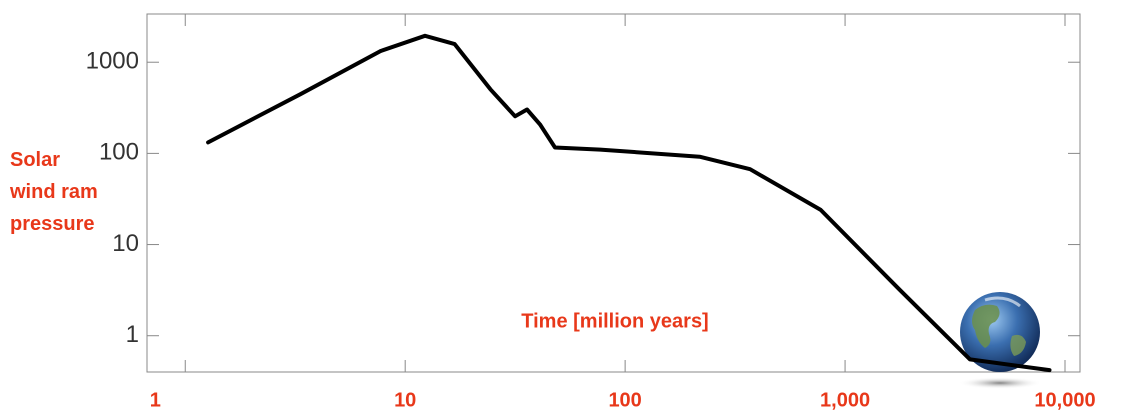  I want to click on y-tick-label: 1, so click(132, 334).